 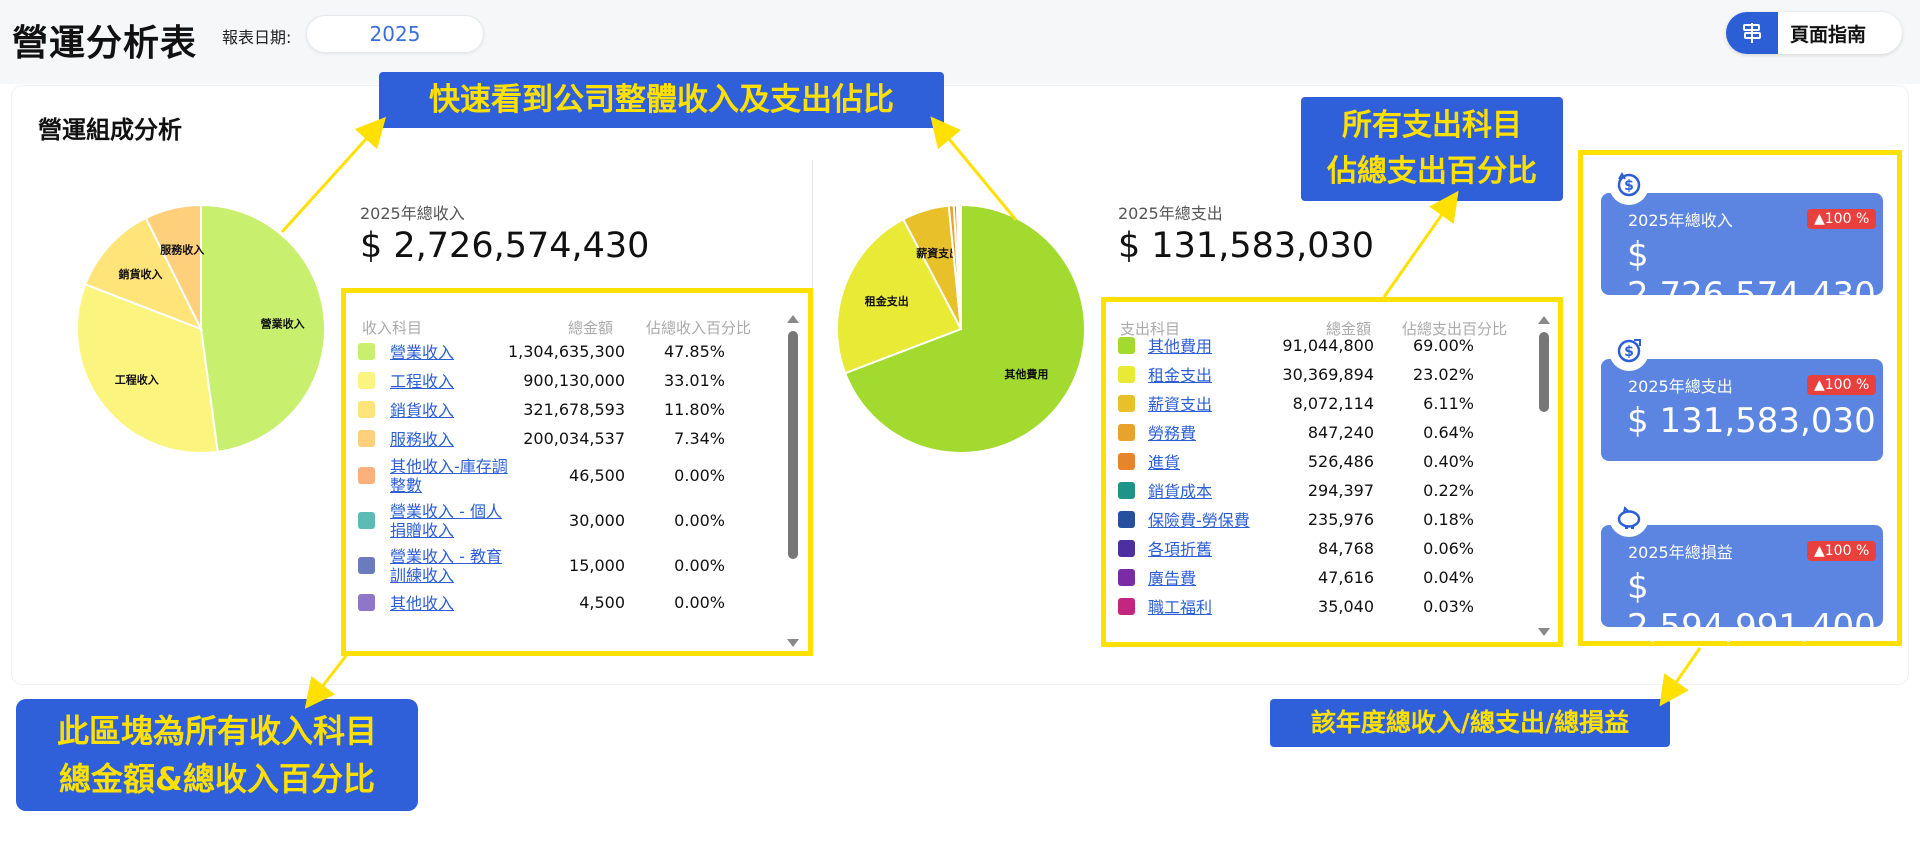 What do you see at coordinates (1544, 476) in the screenshot?
I see `expense-scrollbar` at bounding box center [1544, 476].